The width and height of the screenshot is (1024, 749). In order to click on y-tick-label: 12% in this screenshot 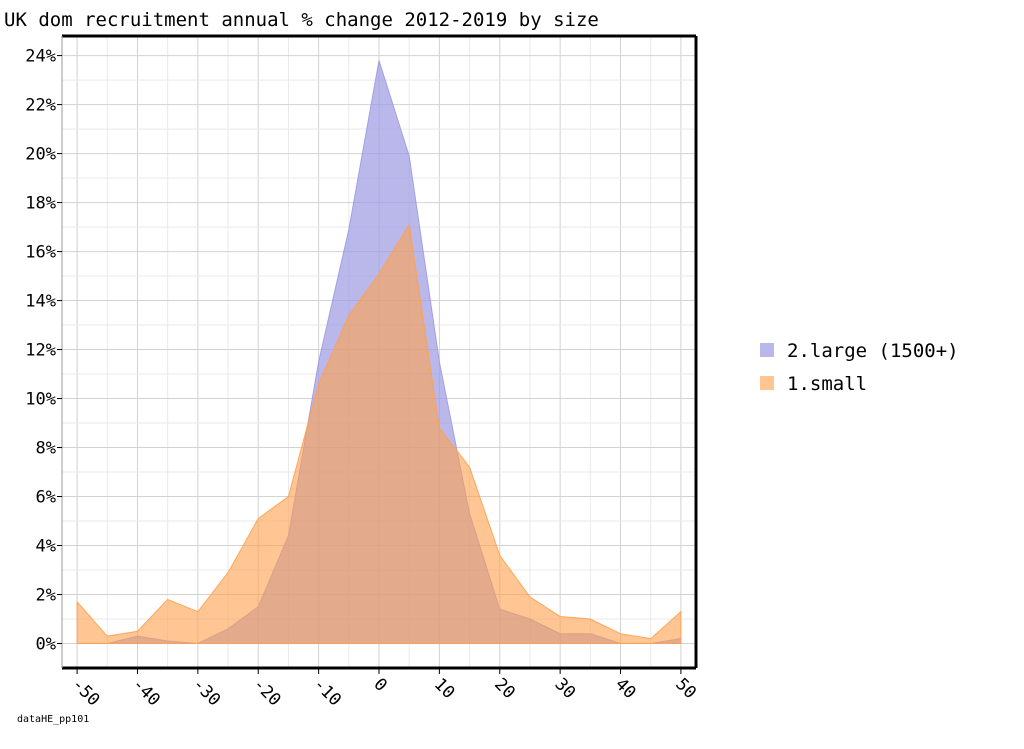, I will do `click(40, 351)`.